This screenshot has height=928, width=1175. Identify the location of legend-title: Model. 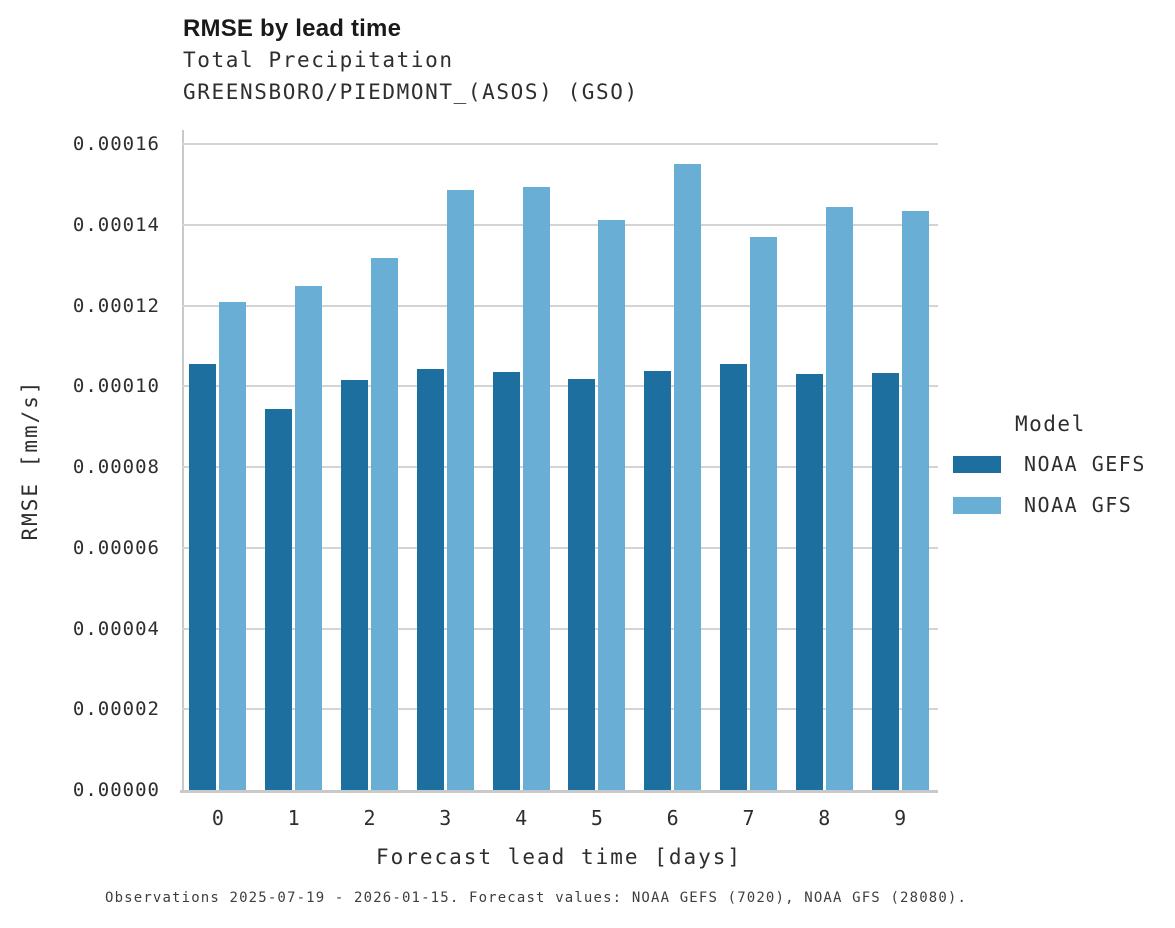
(1050, 424).